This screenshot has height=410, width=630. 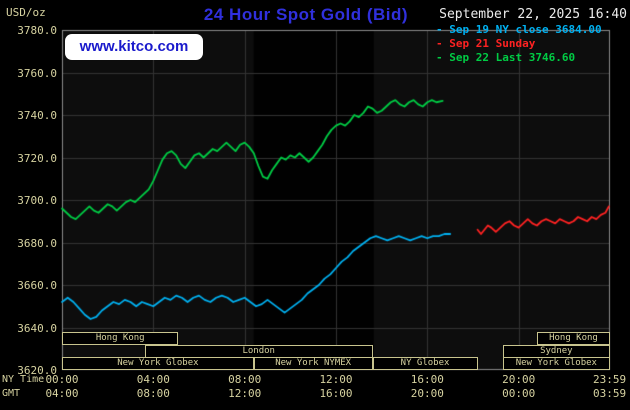 I want to click on page-title: 24 Hour Spot Gold (Bid), so click(x=306, y=14).